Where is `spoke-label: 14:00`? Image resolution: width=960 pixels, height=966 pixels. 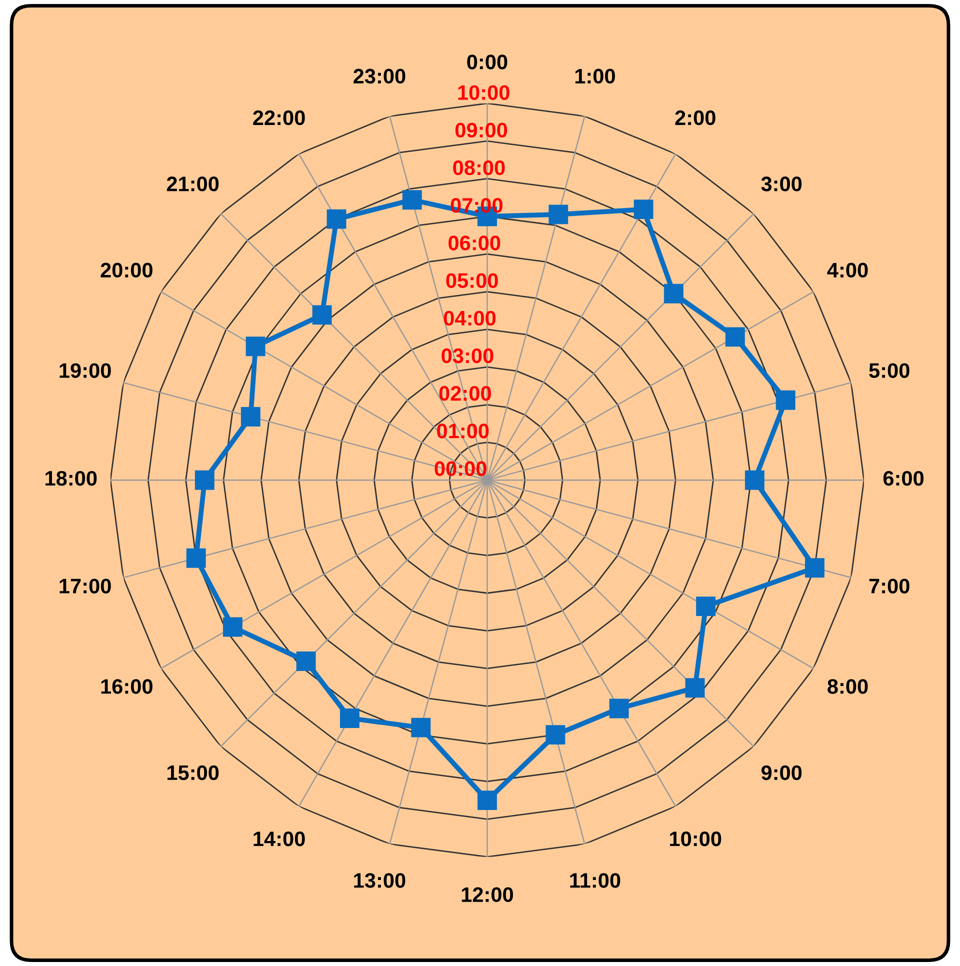
spoke-label: 14:00 is located at coordinates (279, 838).